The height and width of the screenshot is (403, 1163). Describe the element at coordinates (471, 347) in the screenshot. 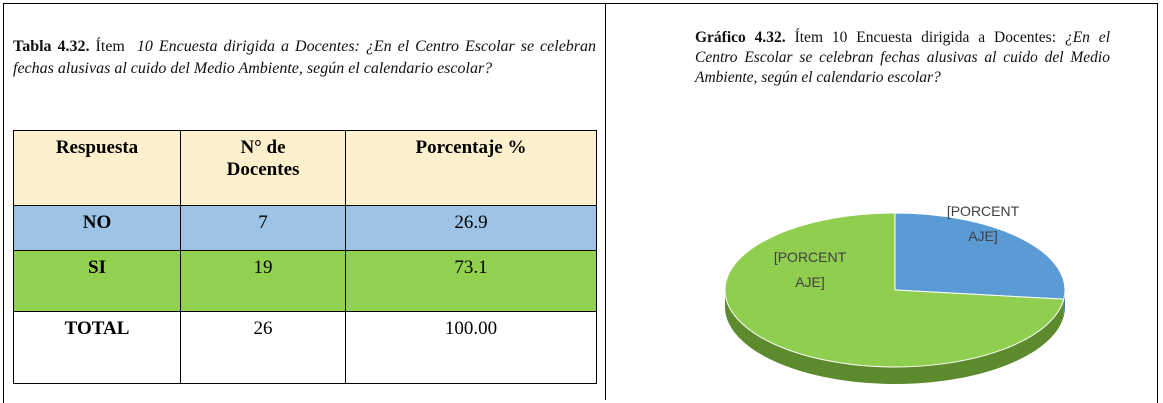

I see `table-cell: 100.00` at that location.